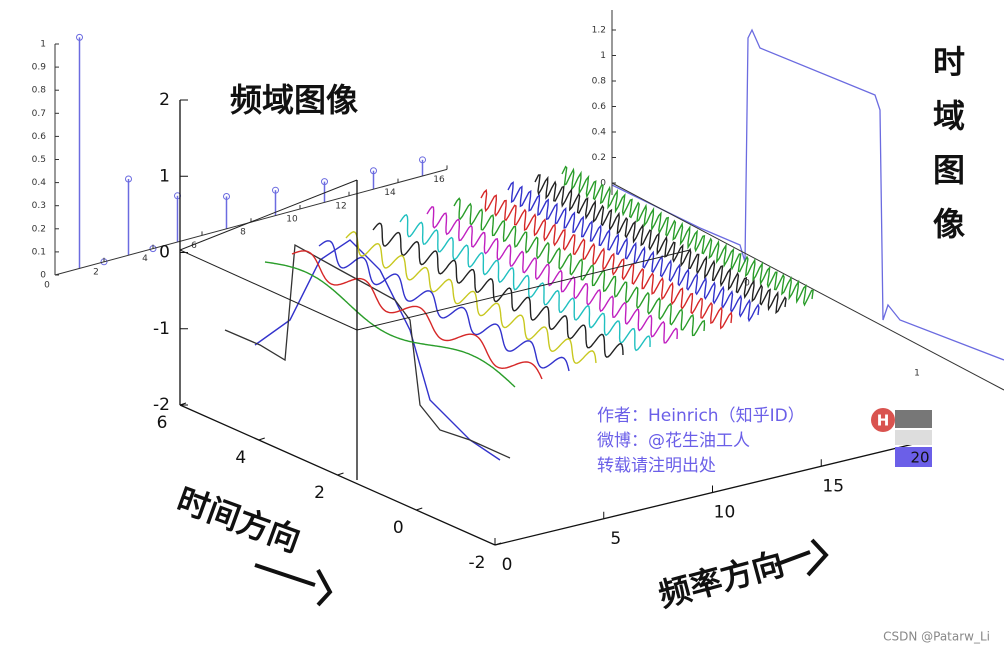  What do you see at coordinates (39, 183) in the screenshot?
I see `spectrum-y-tick-label: 0.4` at bounding box center [39, 183].